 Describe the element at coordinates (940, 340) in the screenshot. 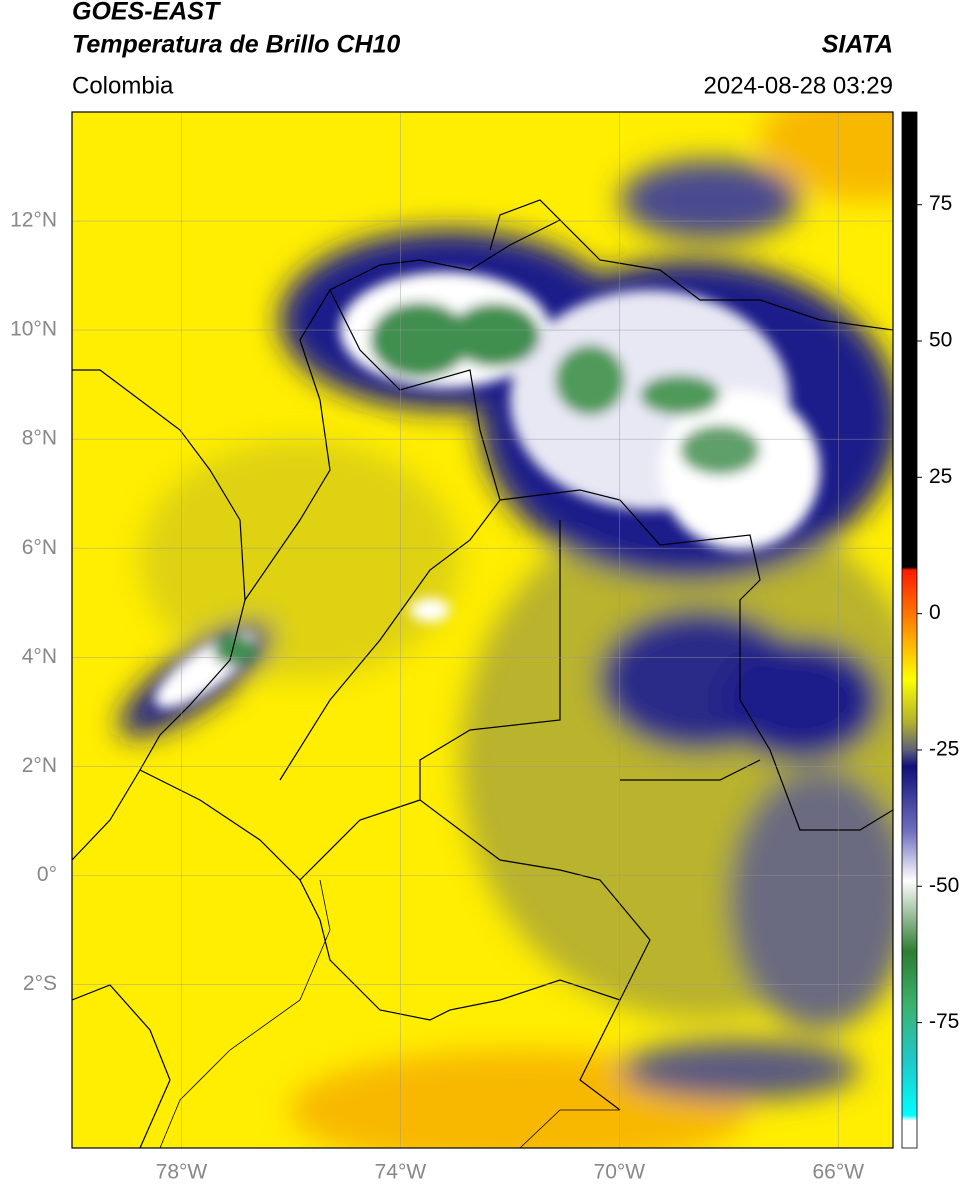

I see `colorbar-tick-label: 50` at that location.